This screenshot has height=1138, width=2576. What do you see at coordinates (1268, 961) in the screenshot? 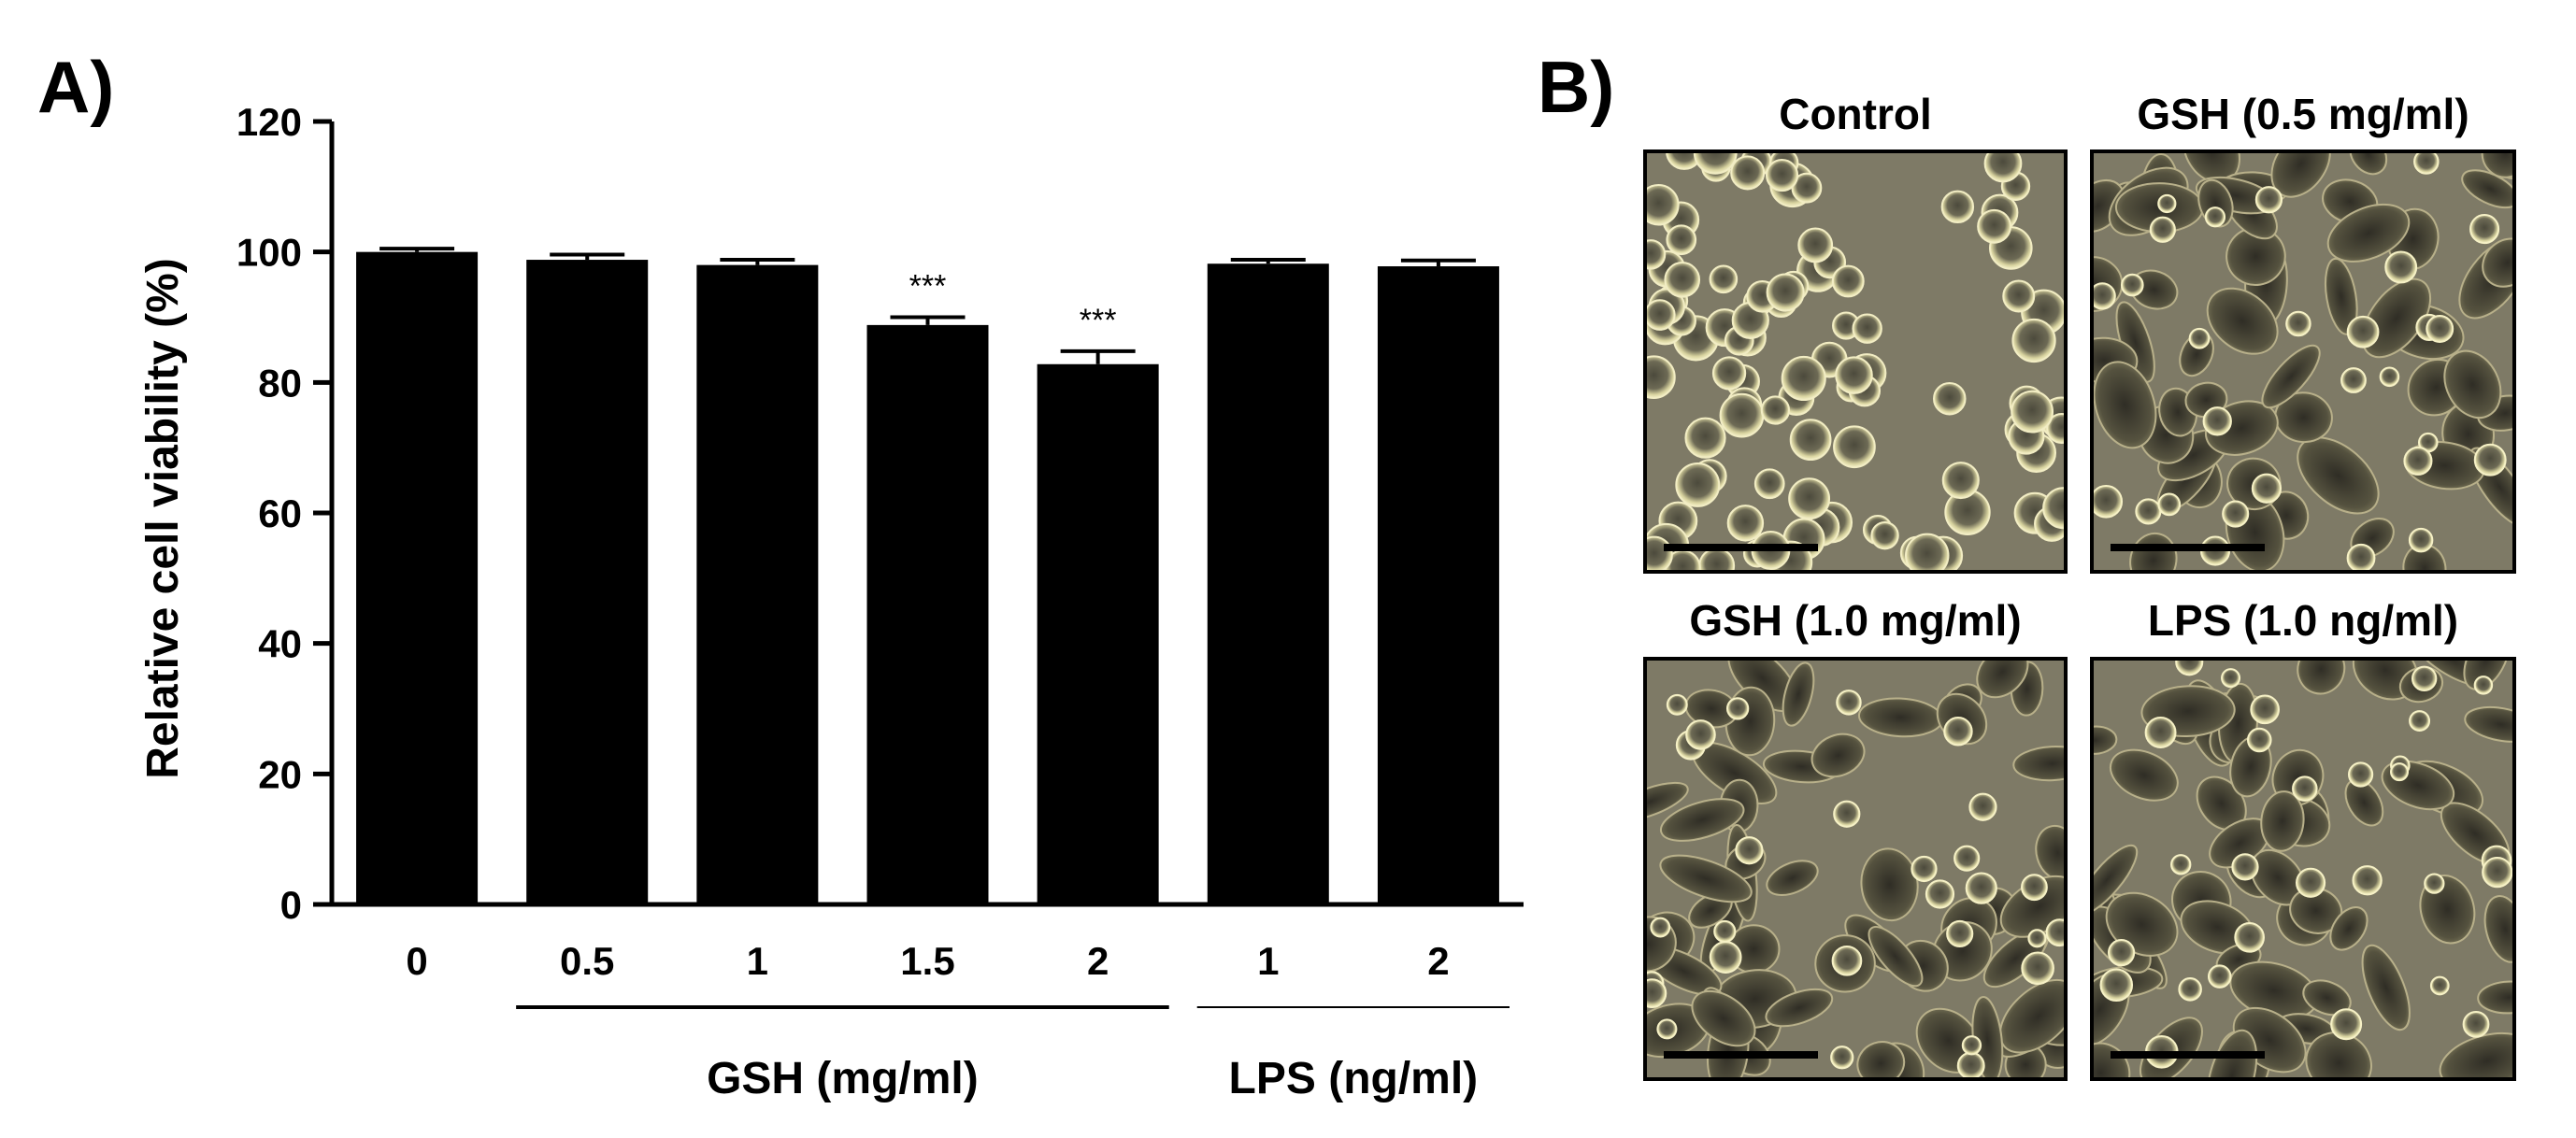
I see `x-tick-label: 1` at bounding box center [1268, 961].